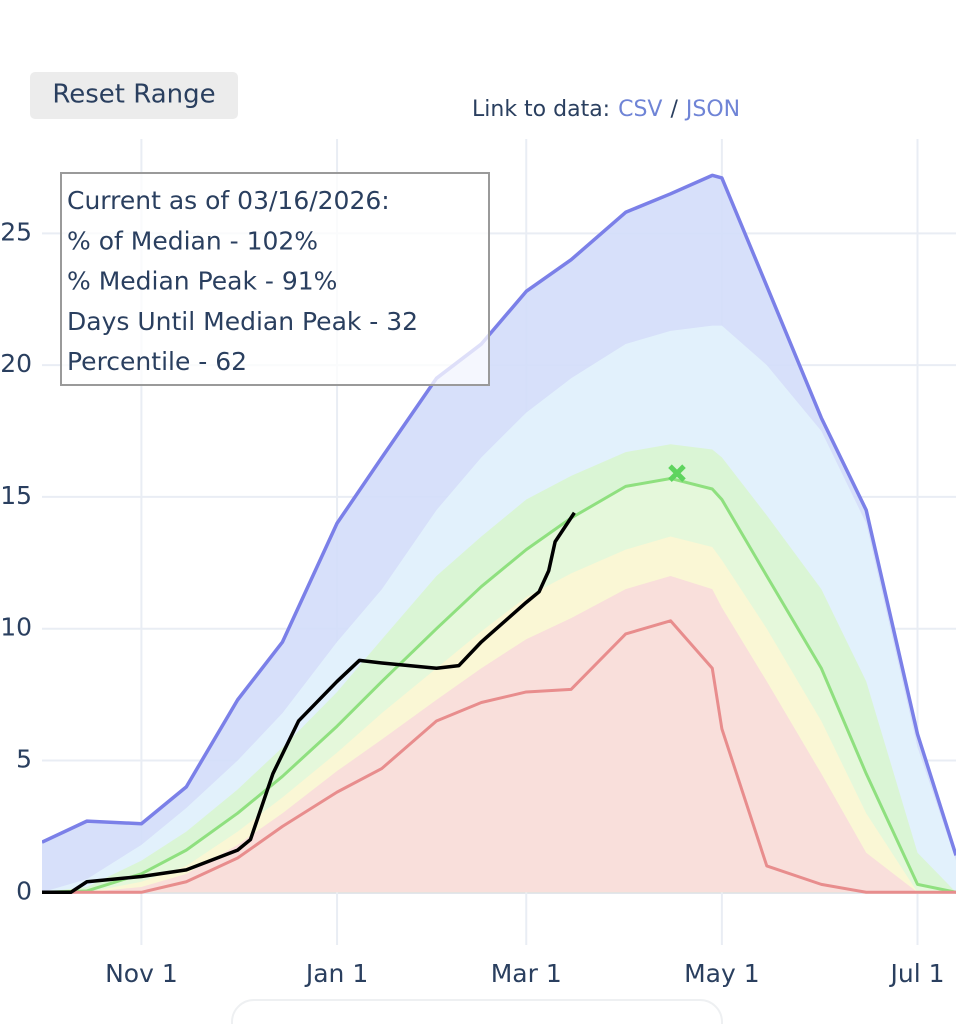  I want to click on data-link: Link to data: CSV / JSON, so click(606, 109).